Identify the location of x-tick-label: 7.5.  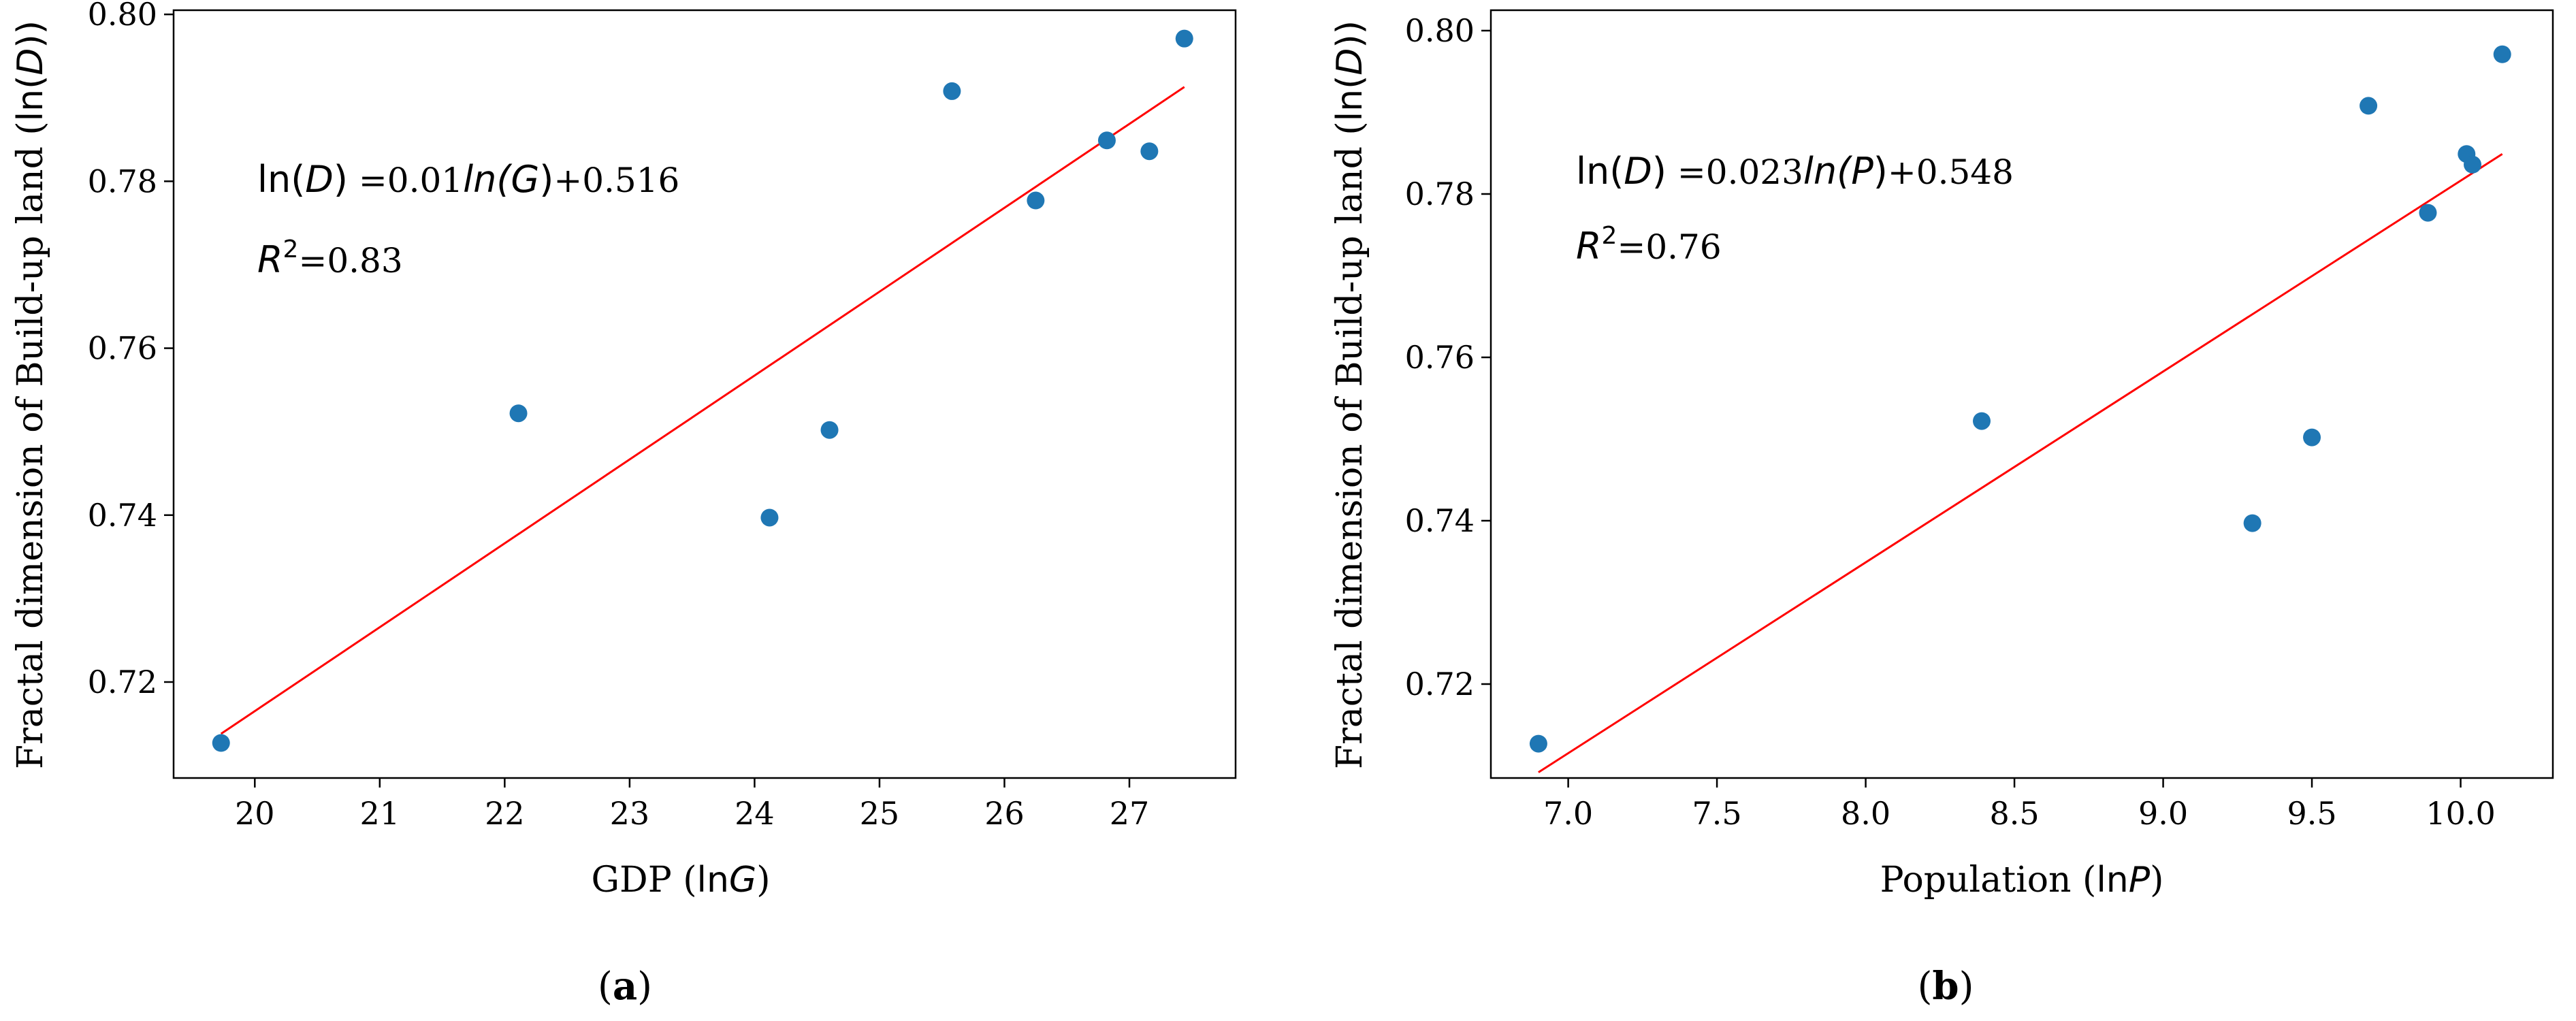
(1717, 813).